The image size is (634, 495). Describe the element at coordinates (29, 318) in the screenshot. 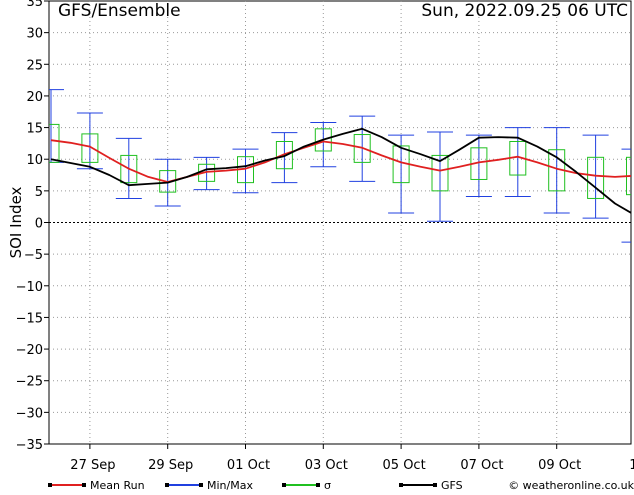

I see `y-tick-label: −15` at that location.